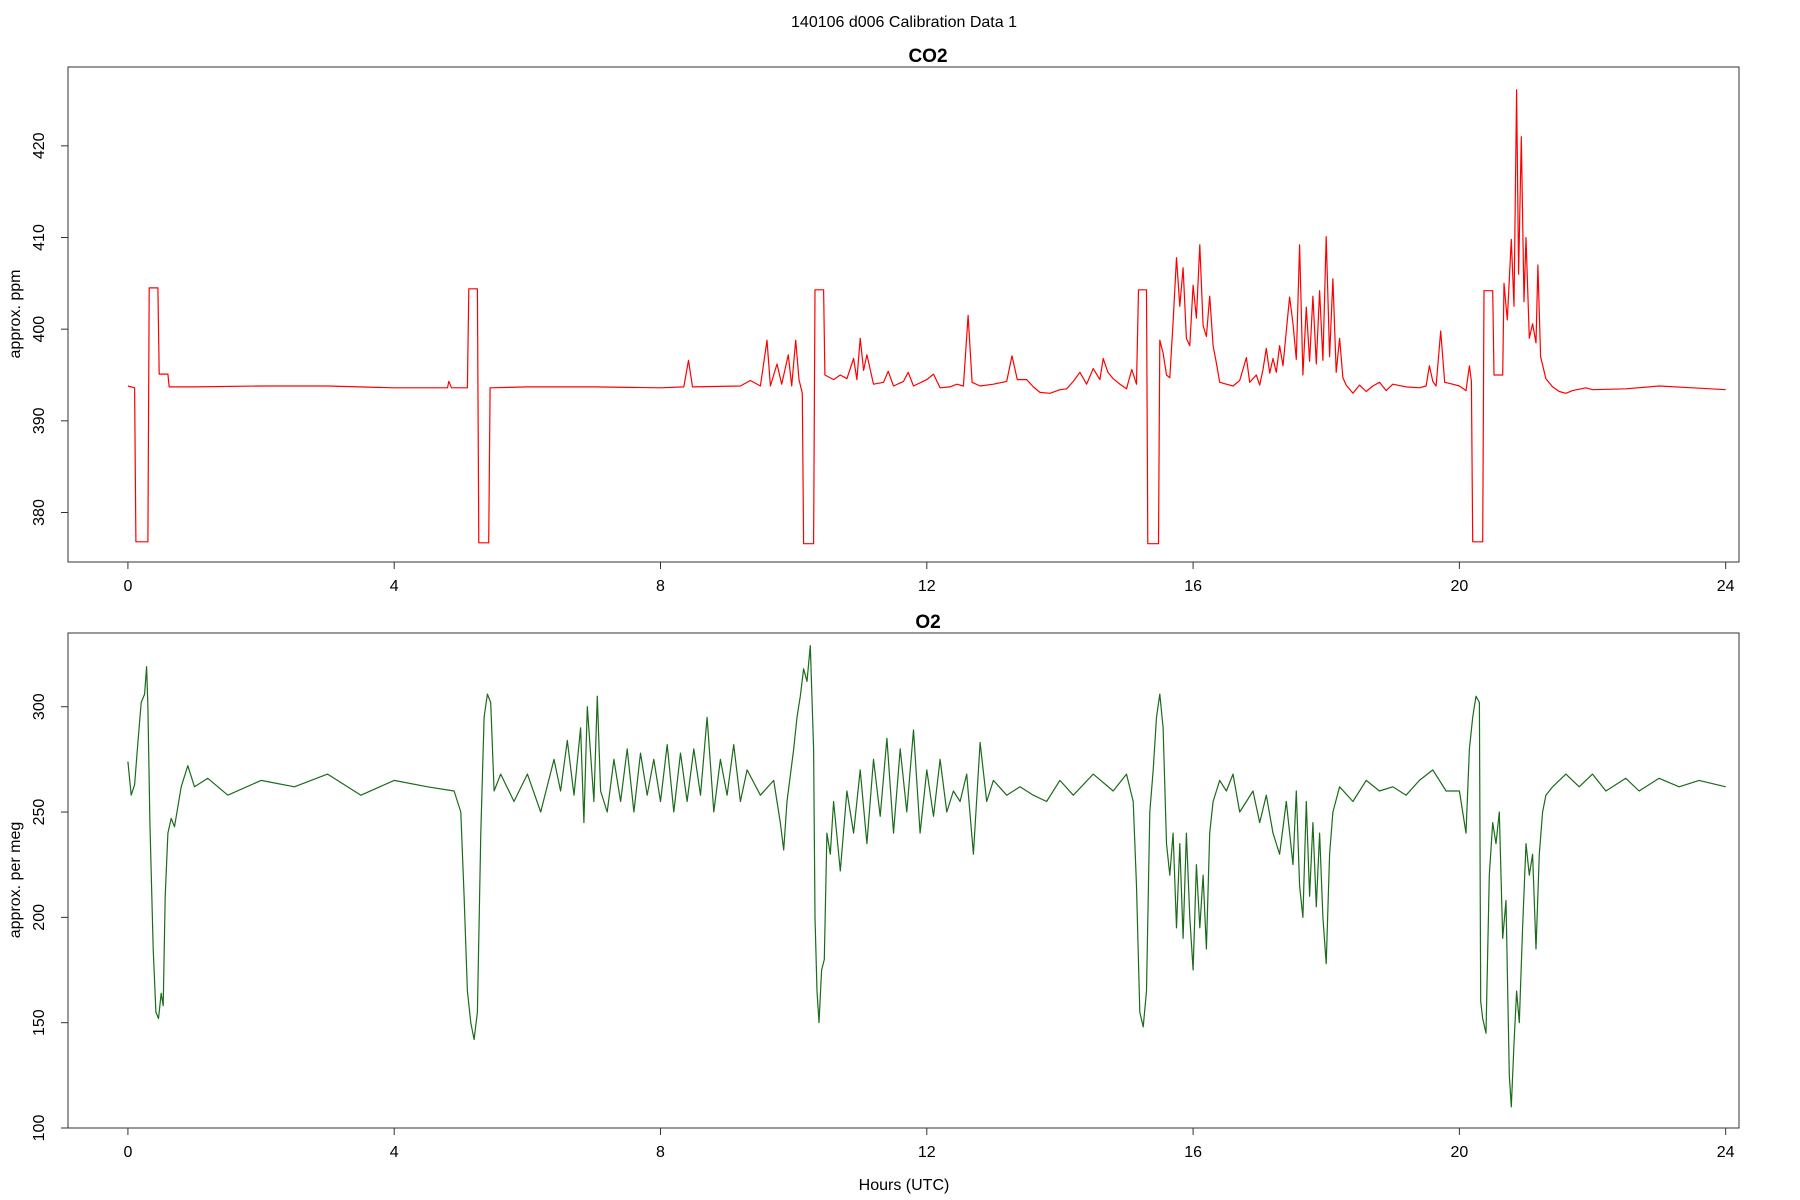 Image resolution: width=1800 pixels, height=1200 pixels. I want to click on co2-x-tick-label: 24, so click(1726, 586).